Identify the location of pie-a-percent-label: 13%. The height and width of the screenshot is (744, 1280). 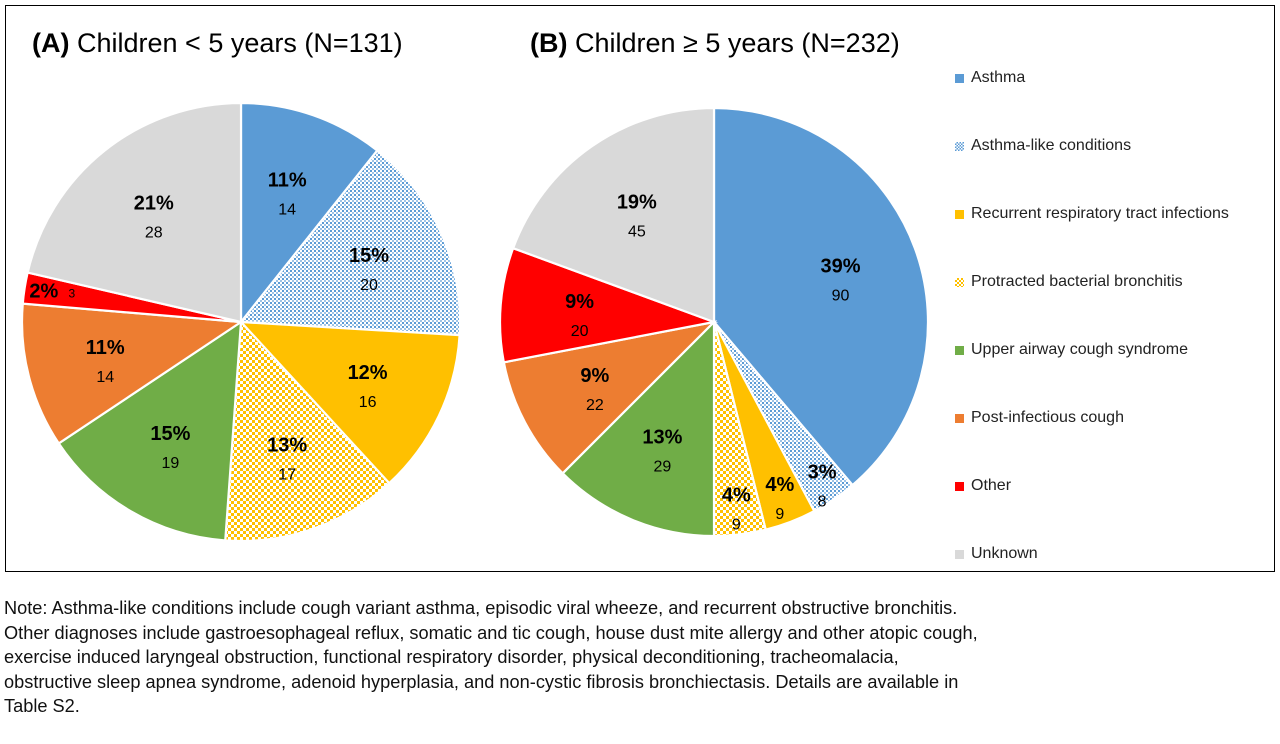
(287, 445).